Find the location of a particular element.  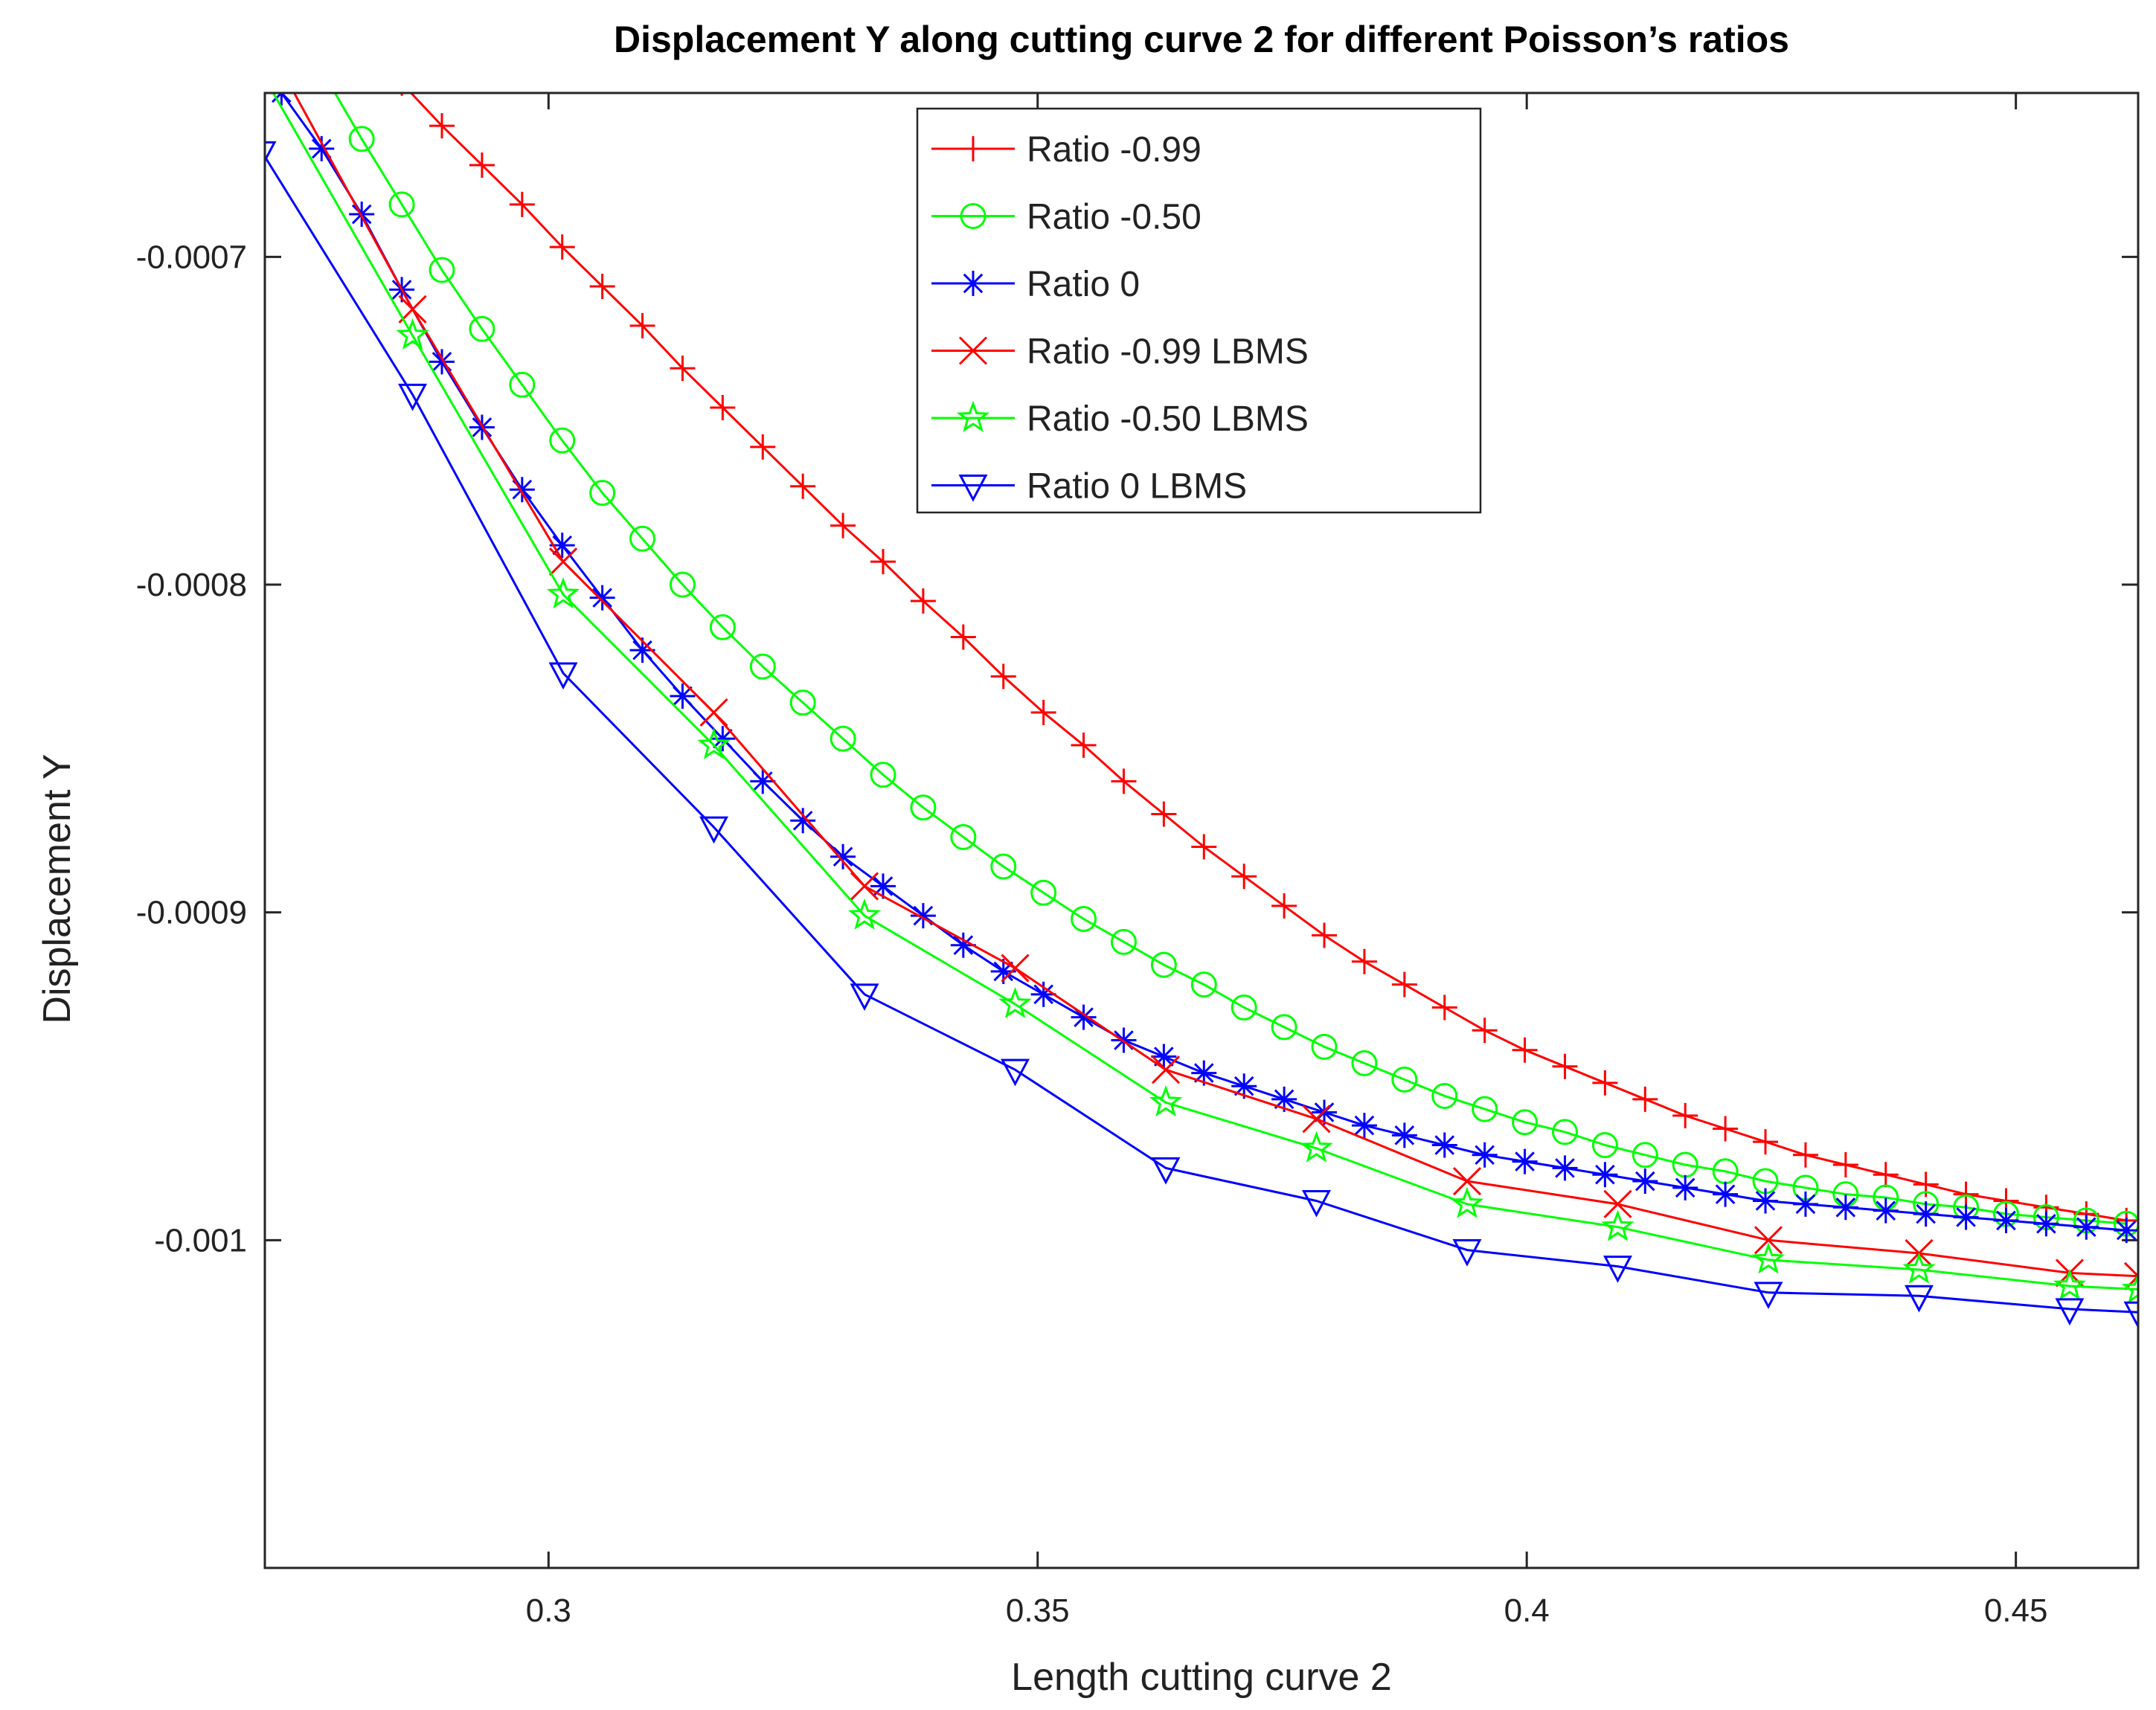

legend-item: Ratio -0.99 is located at coordinates (1066, 150).